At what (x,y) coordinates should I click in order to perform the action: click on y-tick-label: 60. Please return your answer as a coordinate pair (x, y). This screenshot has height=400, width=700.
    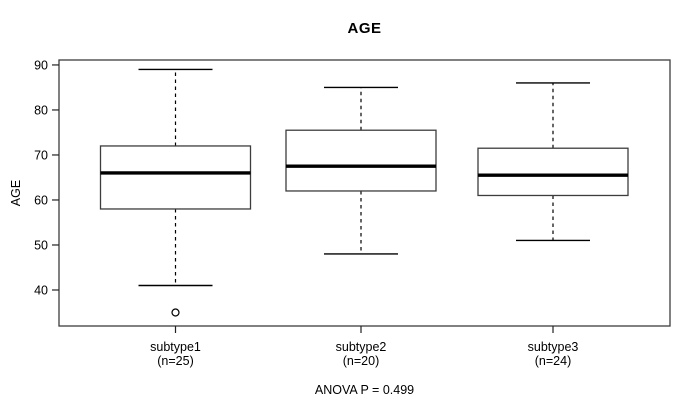
    Looking at the image, I should click on (41, 200).